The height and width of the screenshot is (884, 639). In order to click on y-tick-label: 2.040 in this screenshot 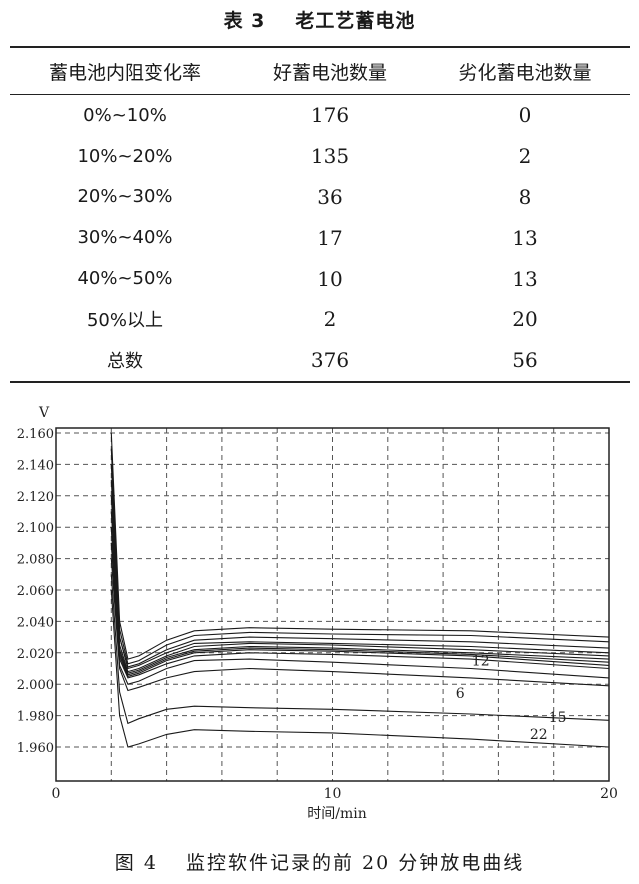, I will do `click(35, 622)`.